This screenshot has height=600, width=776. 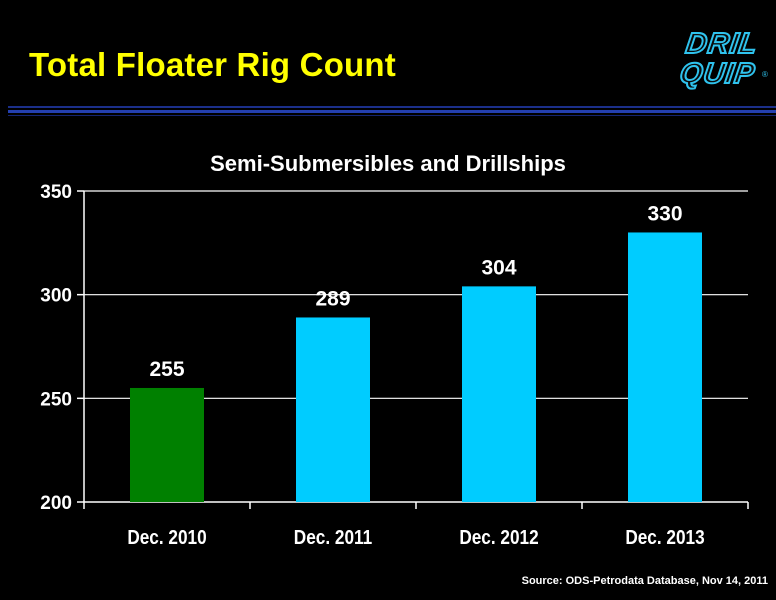 What do you see at coordinates (212, 64) in the screenshot?
I see `slide-title: Total Floater Rig Count` at bounding box center [212, 64].